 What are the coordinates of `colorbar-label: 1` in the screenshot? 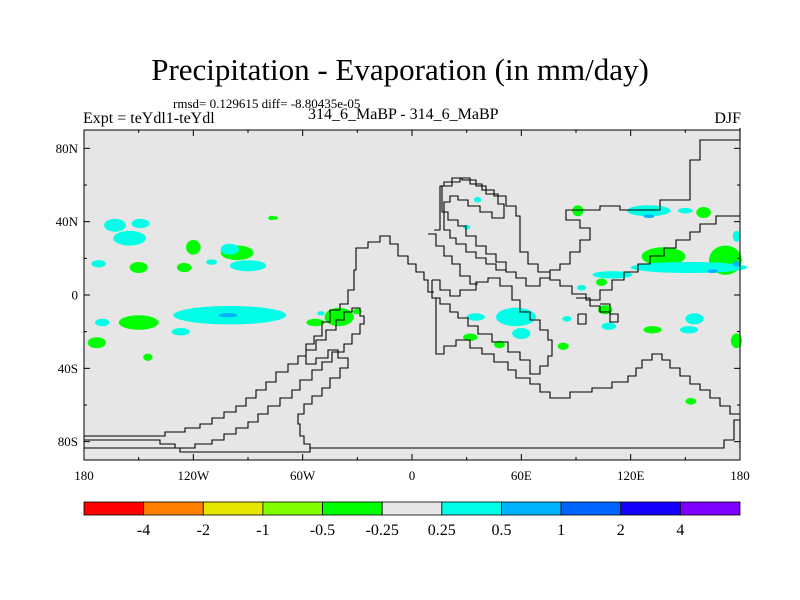 It's located at (561, 530).